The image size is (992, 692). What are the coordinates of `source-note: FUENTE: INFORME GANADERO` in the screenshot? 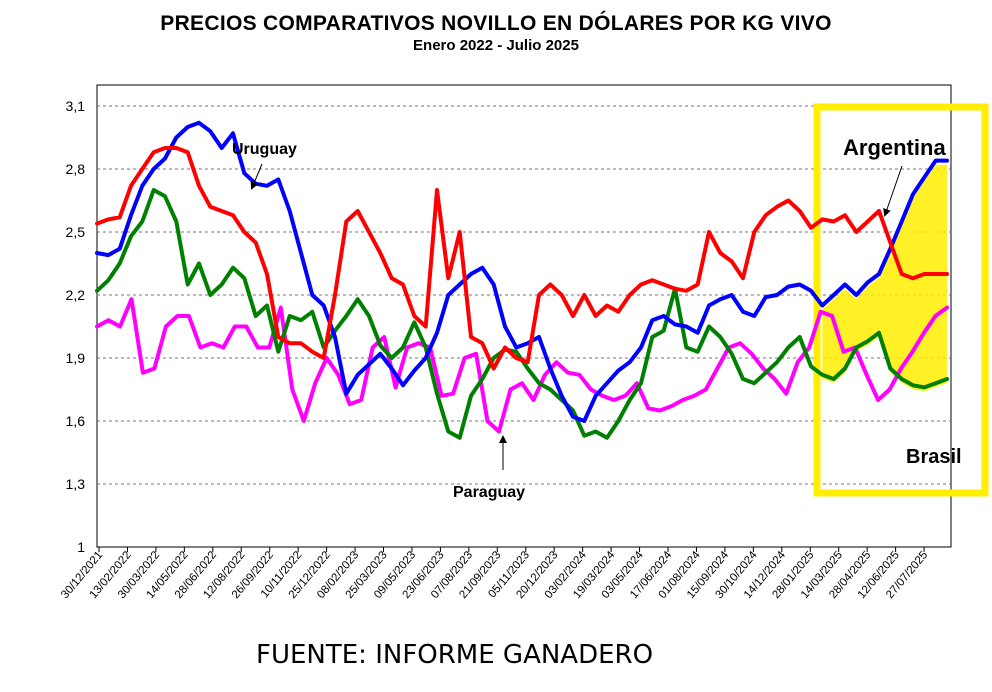 It's located at (455, 655).